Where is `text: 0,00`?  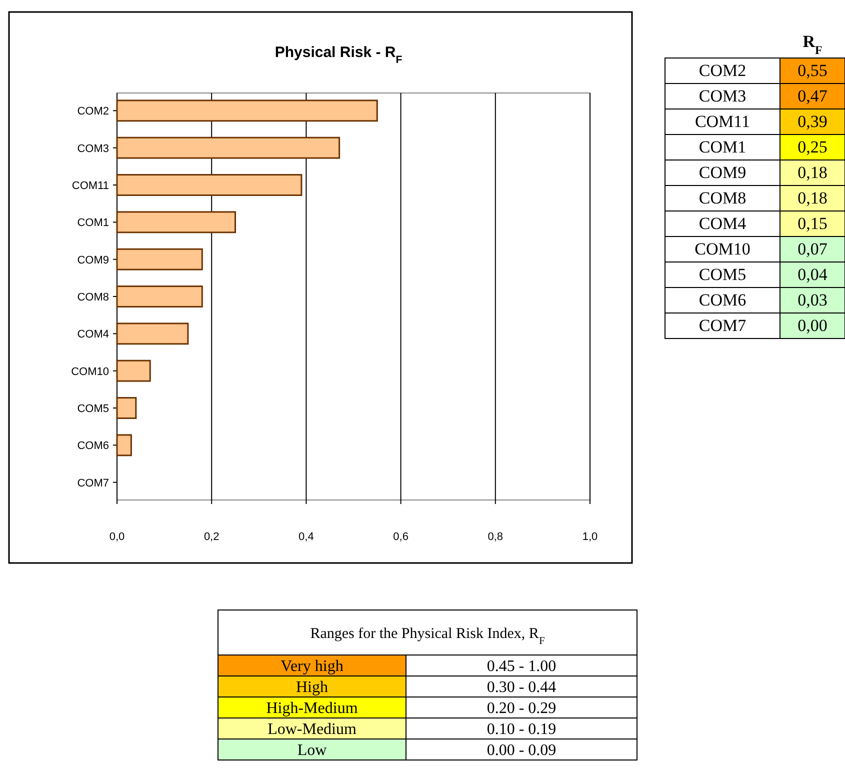 text: 0,00 is located at coordinates (813, 325).